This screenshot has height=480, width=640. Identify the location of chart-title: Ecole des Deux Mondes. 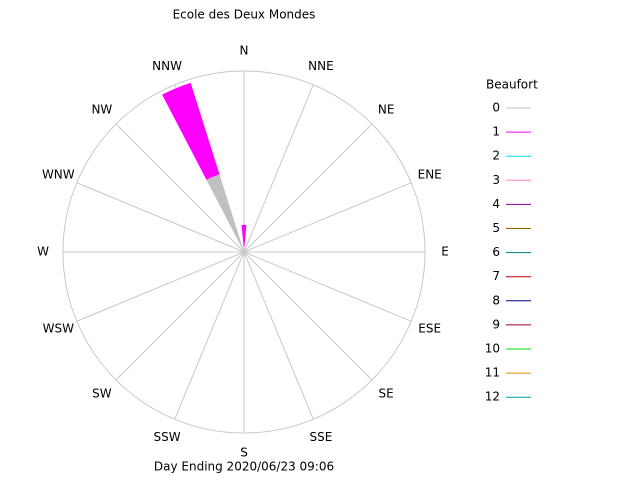
(244, 15).